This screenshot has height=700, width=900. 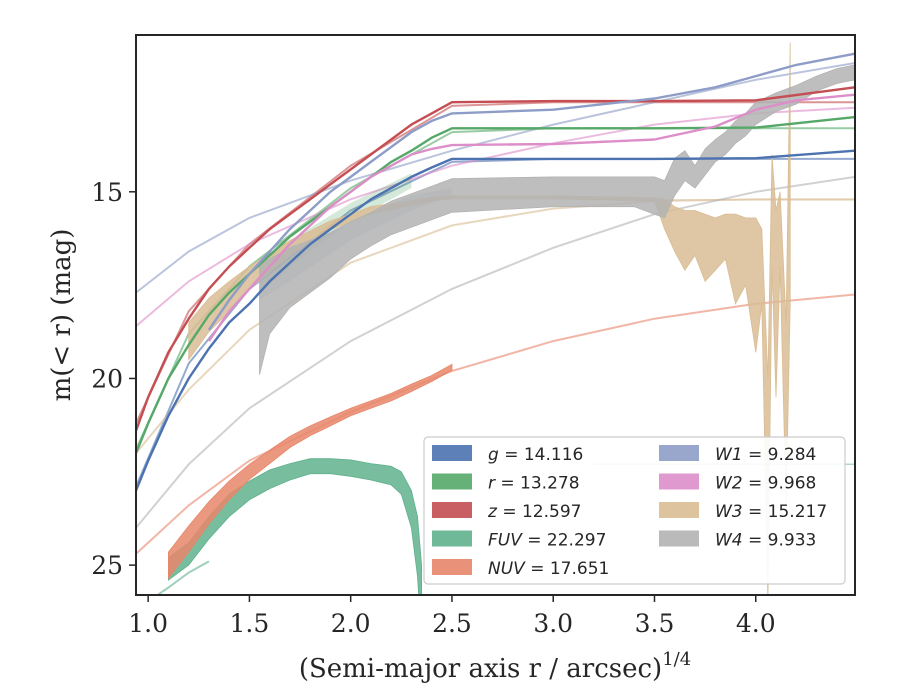 I want to click on legend-label-z: z = 12.597, so click(x=534, y=512).